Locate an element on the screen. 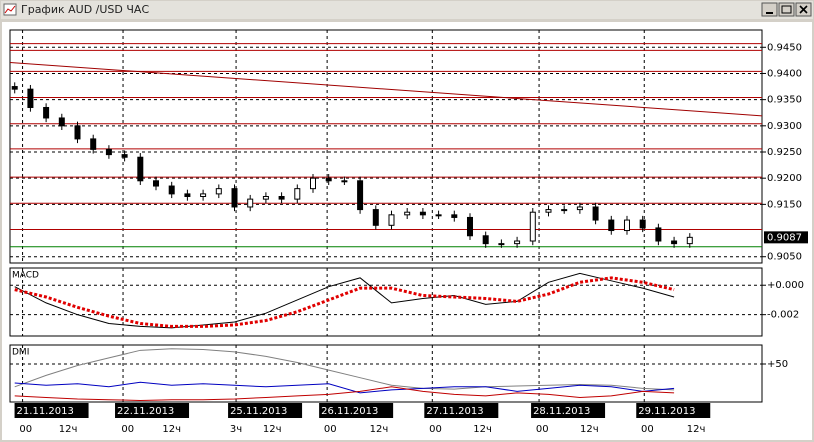 Image resolution: width=814 pixels, height=442 pixels. x-tick-label: 22.11.2013 is located at coordinates (145, 411).